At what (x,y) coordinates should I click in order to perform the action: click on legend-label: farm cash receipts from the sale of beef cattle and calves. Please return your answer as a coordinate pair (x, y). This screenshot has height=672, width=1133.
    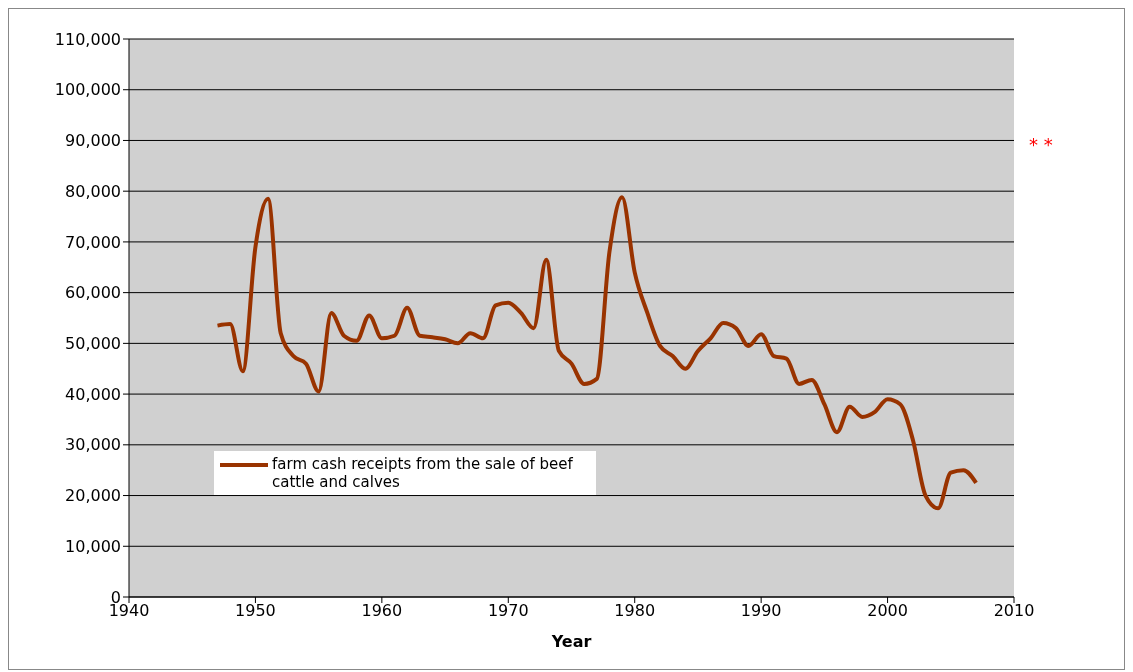
    Looking at the image, I should click on (423, 473).